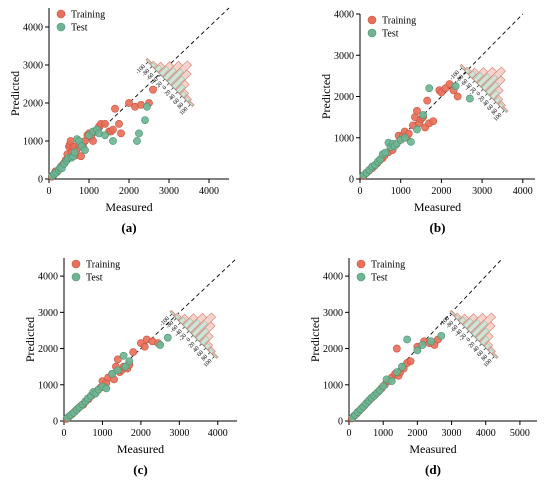  Describe the element at coordinates (48, 385) in the screenshot. I see `y-tick-label: 1000` at that location.